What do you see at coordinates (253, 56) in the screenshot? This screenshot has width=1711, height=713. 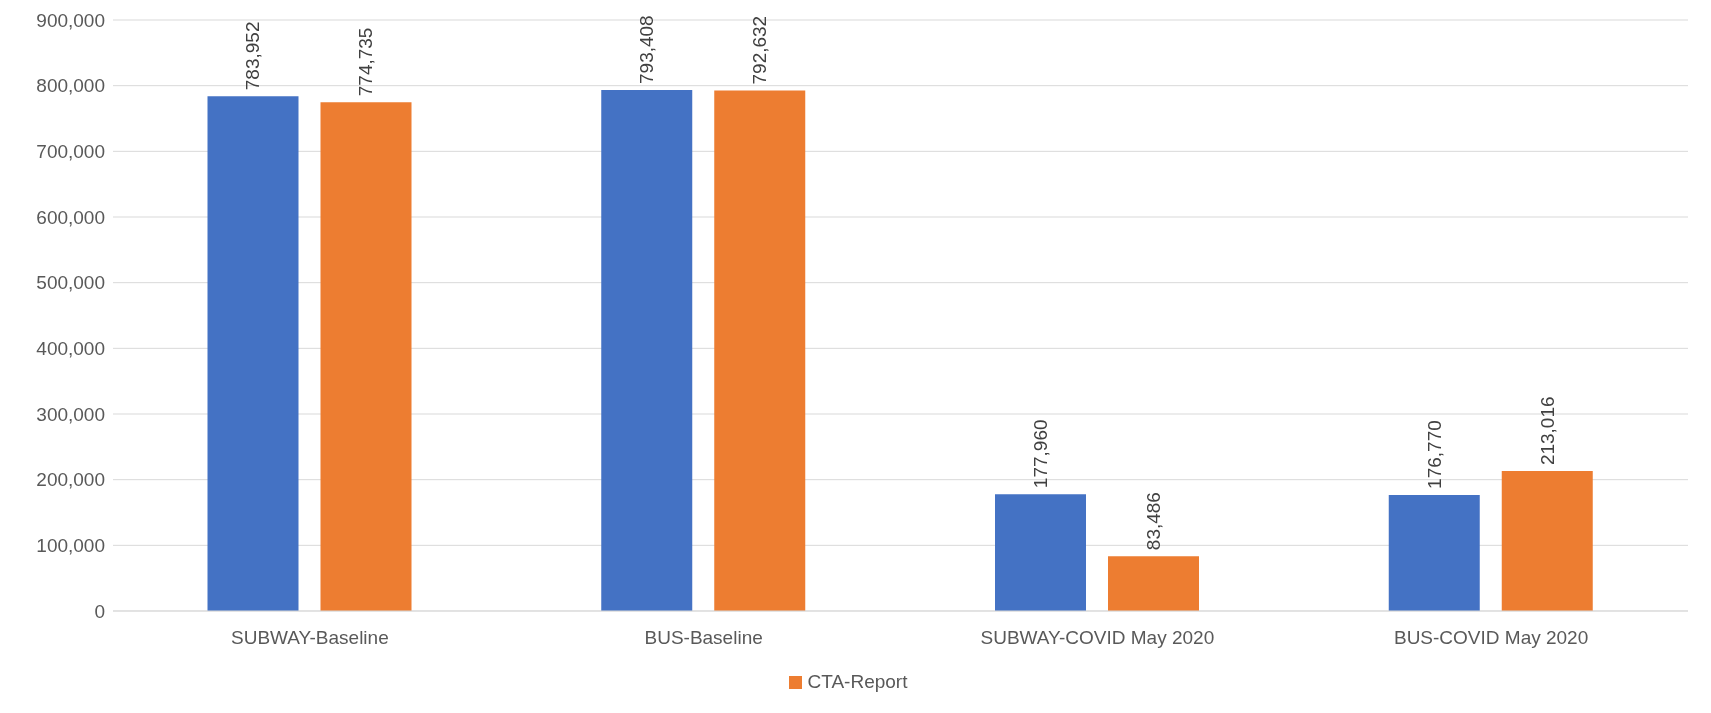 I see `data-label: 783,952` at bounding box center [253, 56].